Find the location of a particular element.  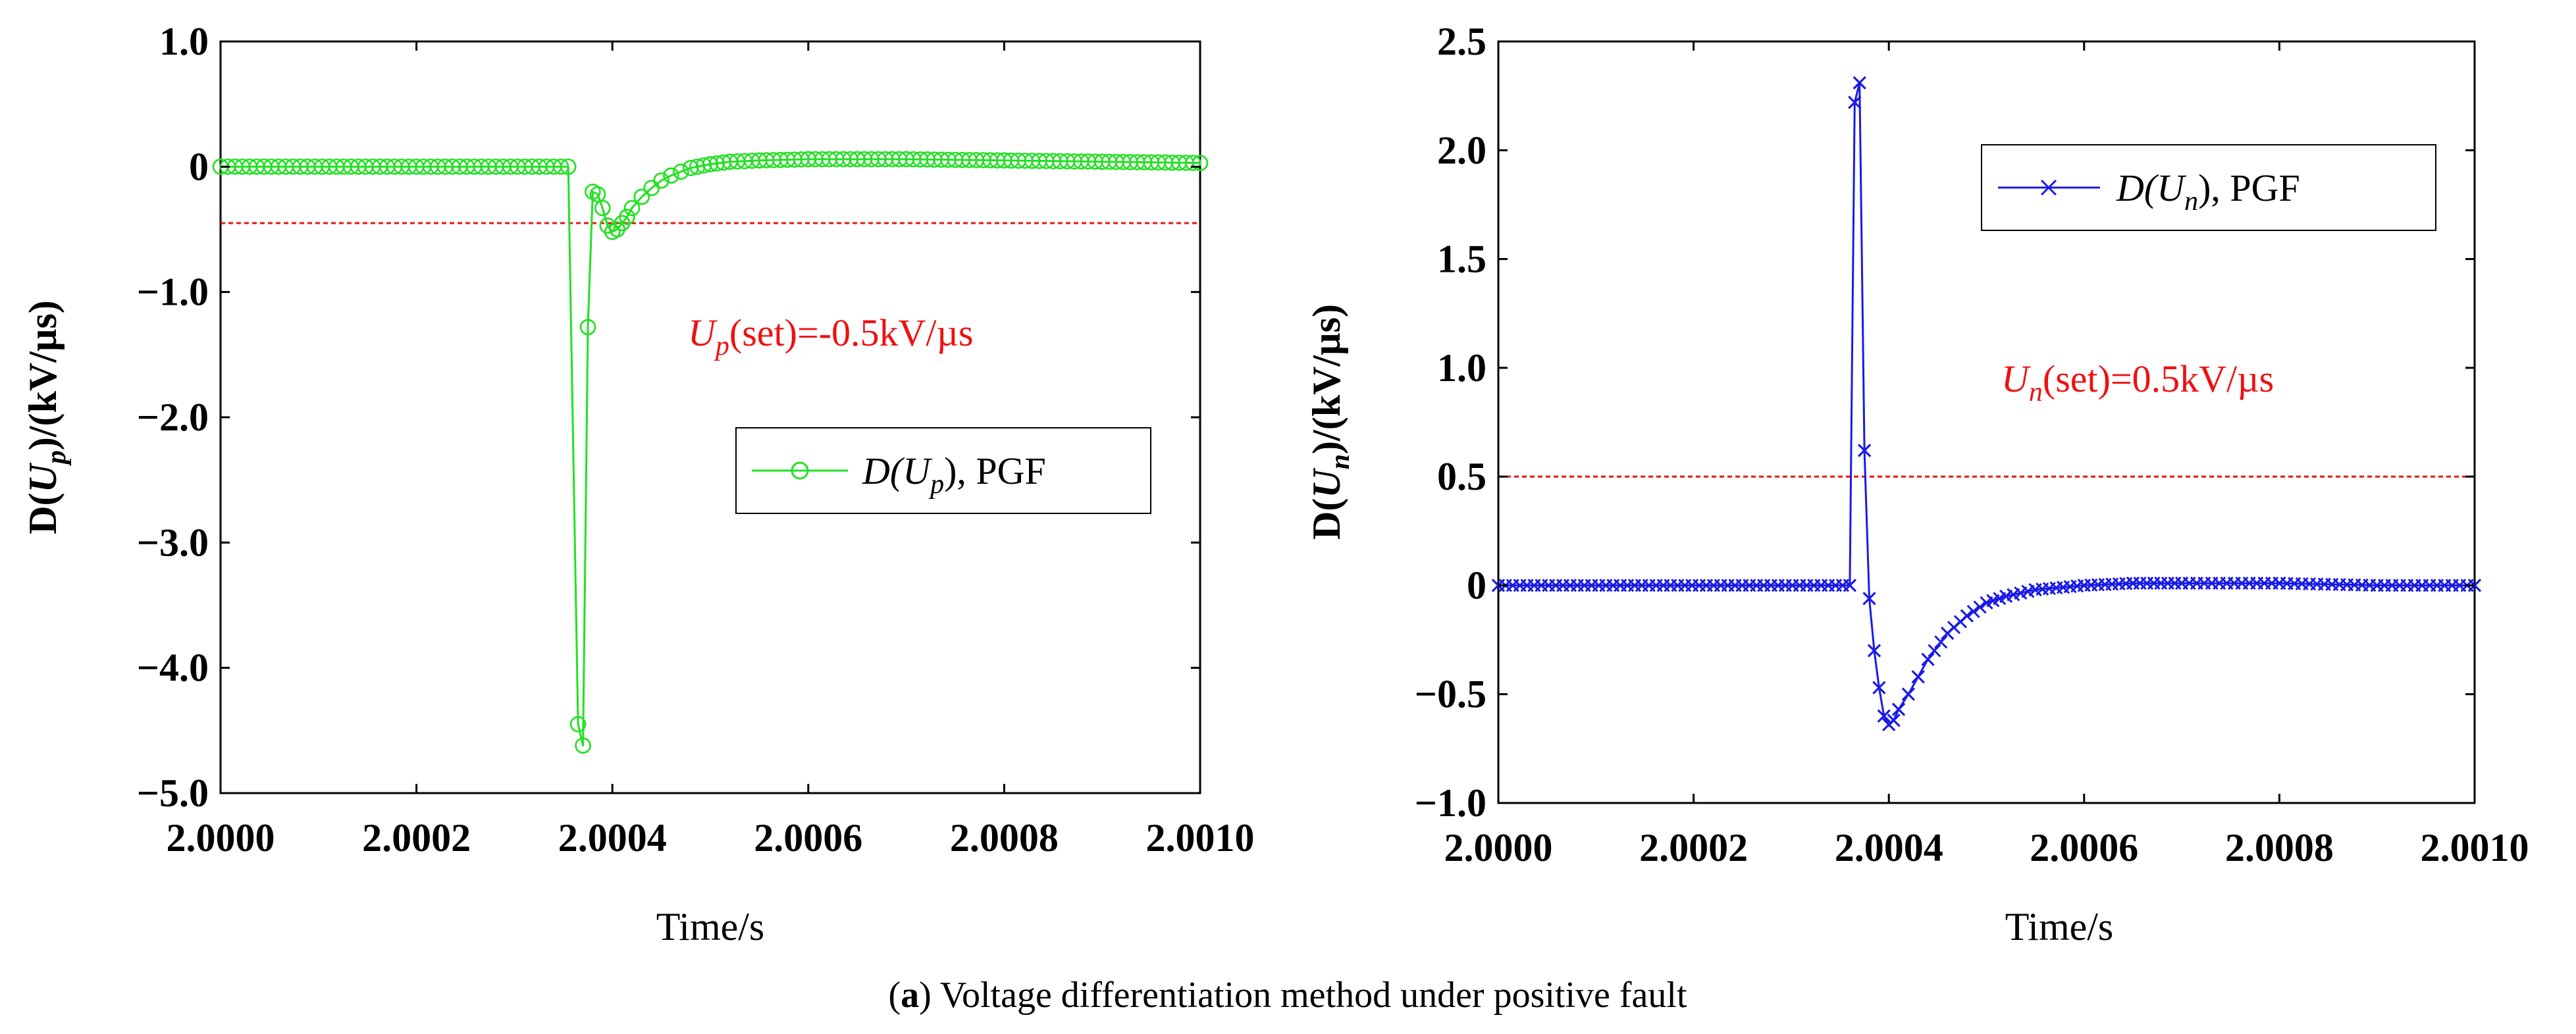

legend-var-left: U is located at coordinates (918, 471).